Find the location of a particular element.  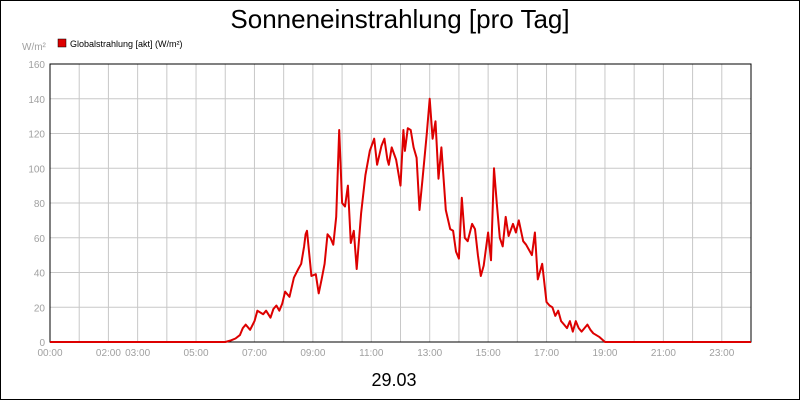

x-tick-label: 19:00 is located at coordinates (604, 353).